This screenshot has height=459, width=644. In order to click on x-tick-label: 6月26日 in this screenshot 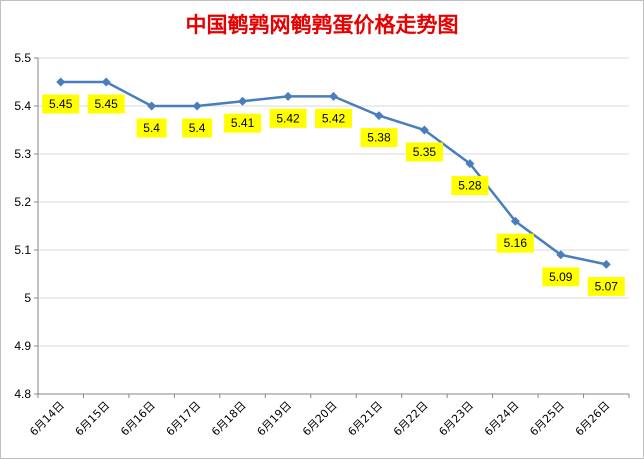, I will do `click(593, 419)`.